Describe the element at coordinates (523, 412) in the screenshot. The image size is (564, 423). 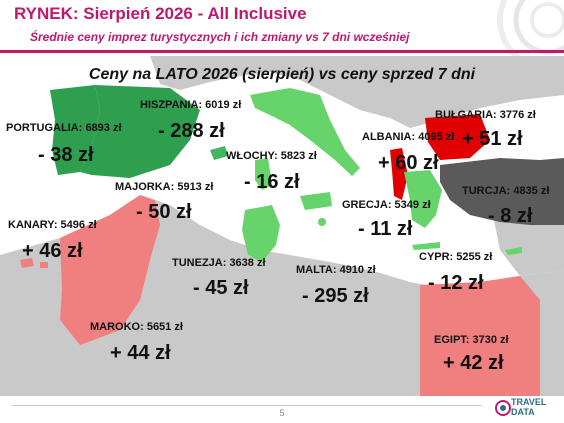
I see `logo-text-data: DATA` at that location.